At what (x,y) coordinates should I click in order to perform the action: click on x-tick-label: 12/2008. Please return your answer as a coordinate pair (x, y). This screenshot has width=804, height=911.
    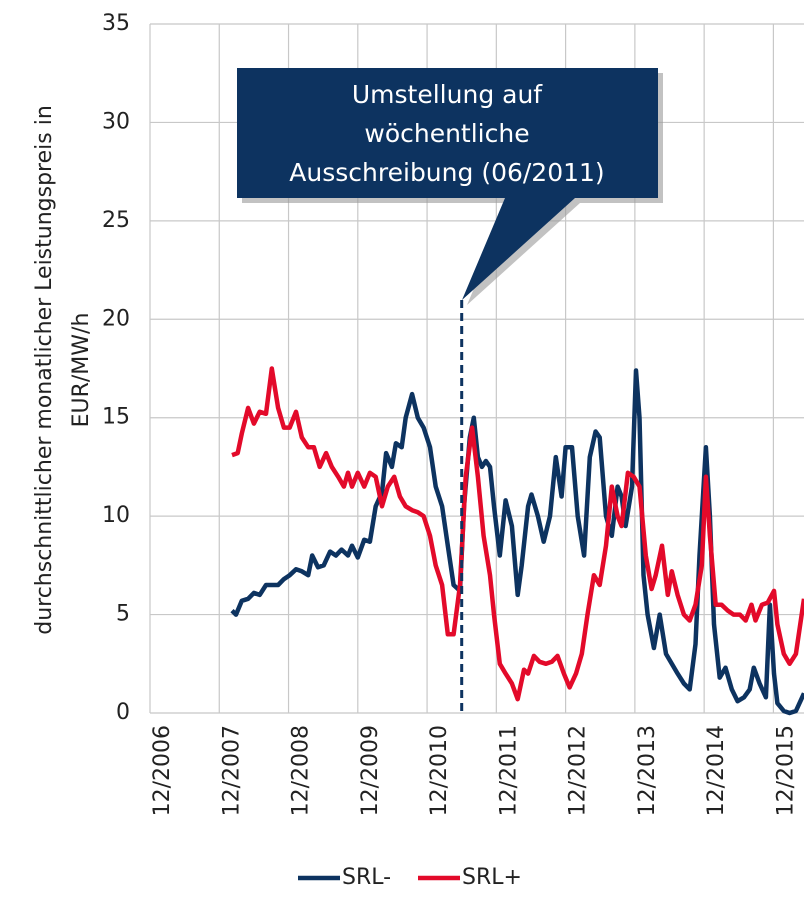
    Looking at the image, I should click on (301, 770).